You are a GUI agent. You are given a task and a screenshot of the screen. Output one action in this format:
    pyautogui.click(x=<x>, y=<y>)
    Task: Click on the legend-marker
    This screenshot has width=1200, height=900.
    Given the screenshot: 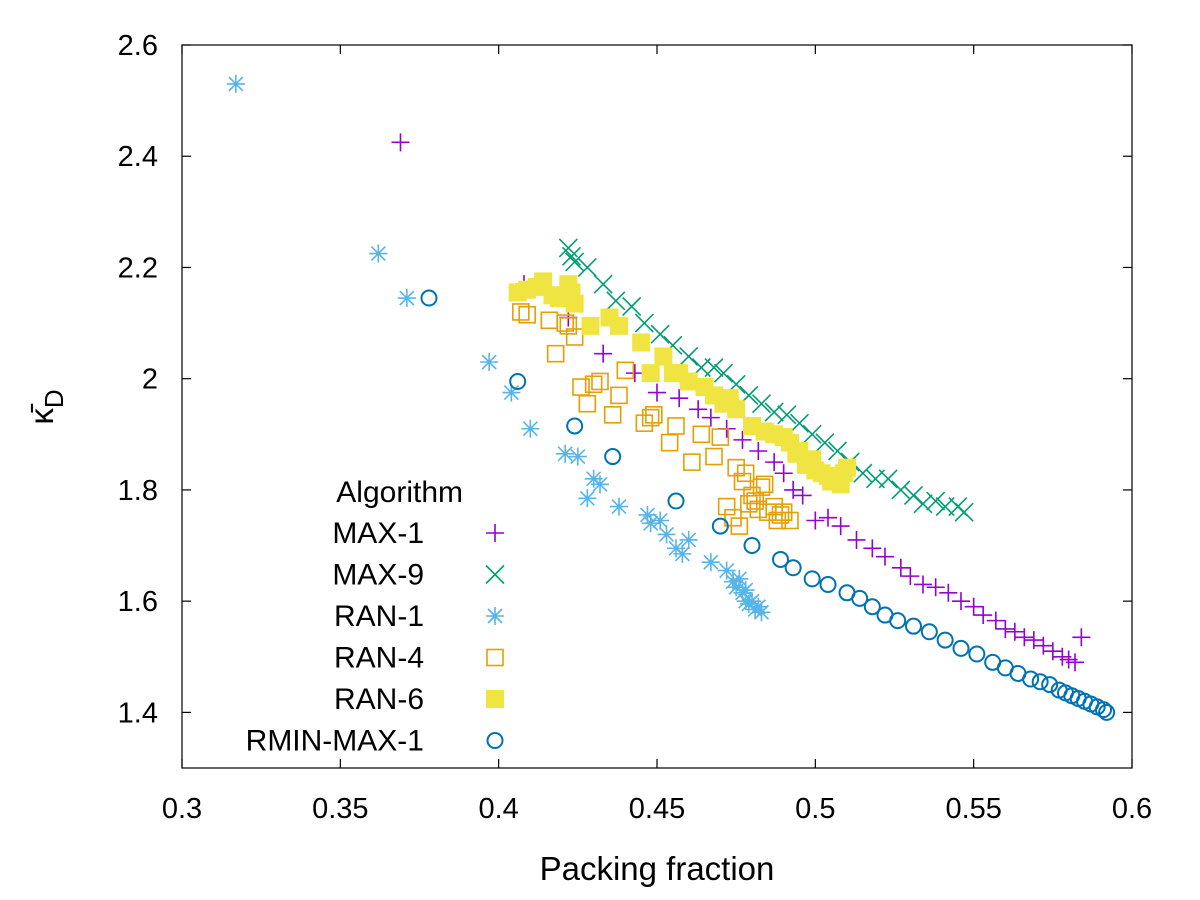 What is the action you would take?
    pyautogui.click(x=495, y=699)
    